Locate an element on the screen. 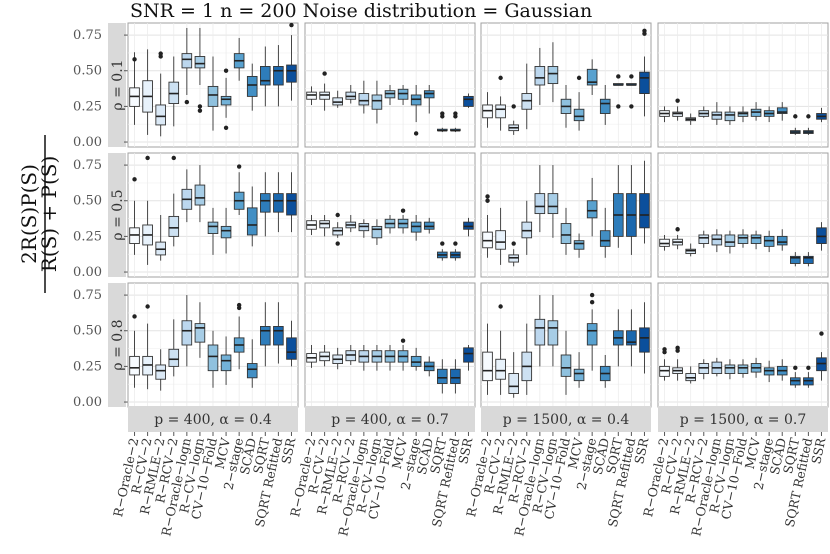  row-strip is located at coordinates (117, 215).